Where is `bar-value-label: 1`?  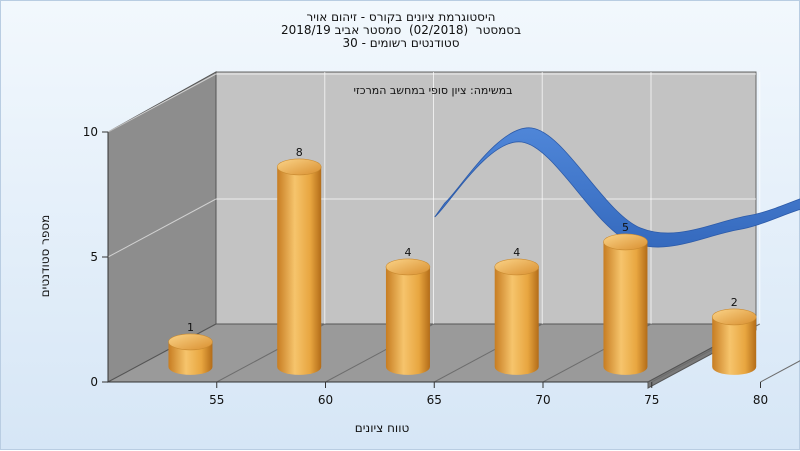 bar-value-label: 1 is located at coordinates (190, 327).